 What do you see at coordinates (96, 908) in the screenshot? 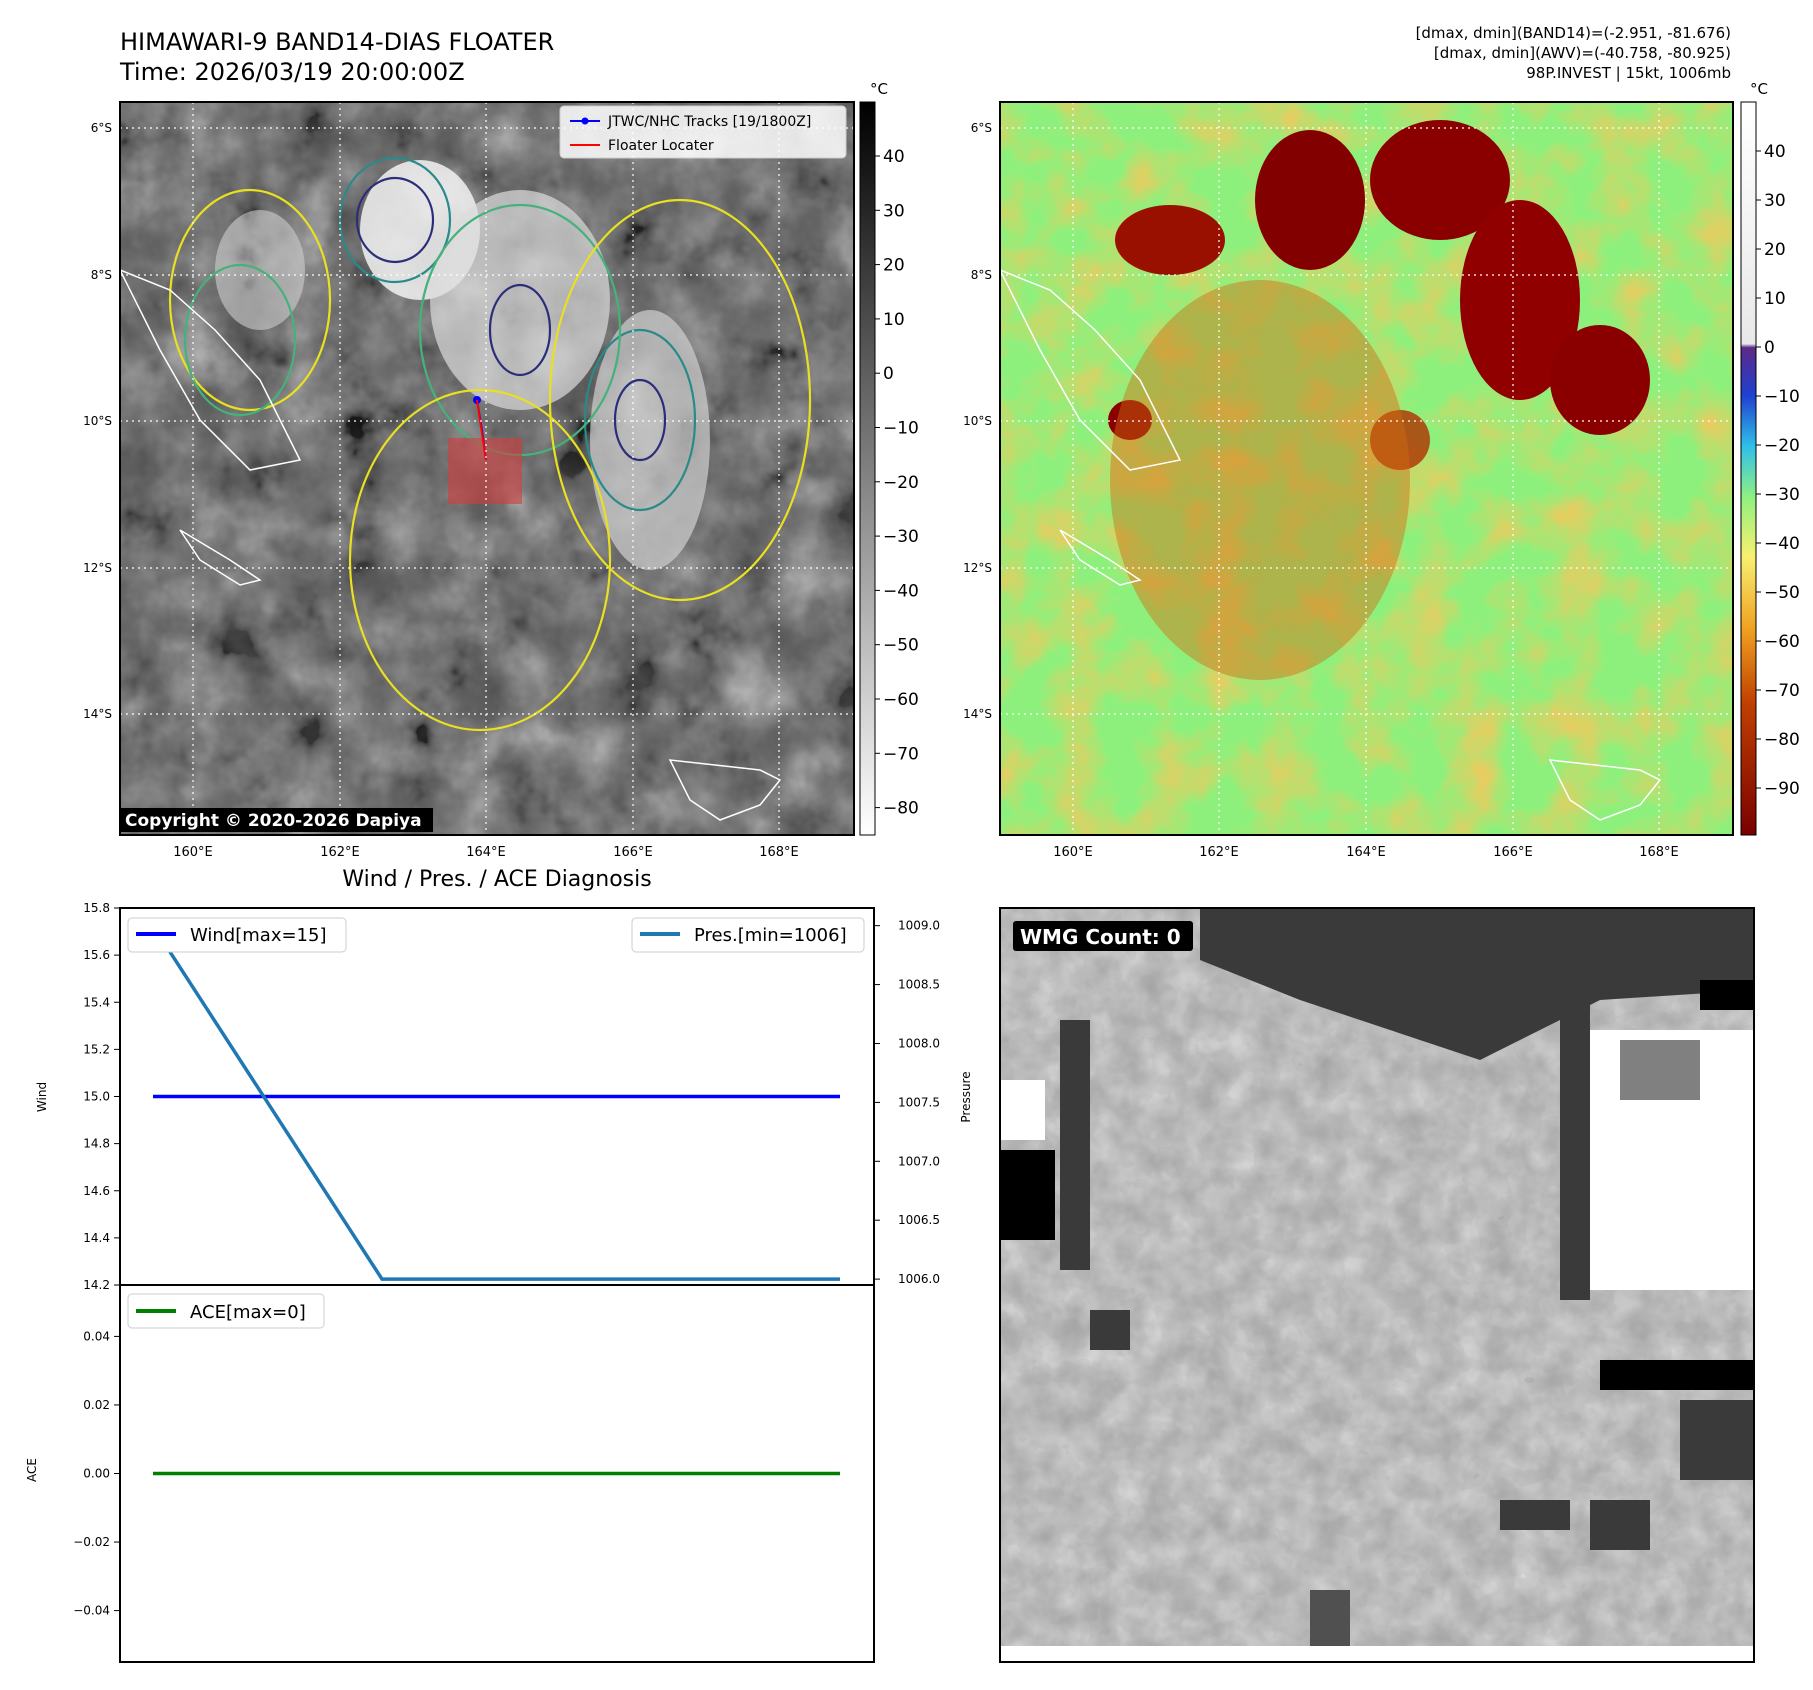
I see `wind-tick-label: 15.8` at bounding box center [96, 908].